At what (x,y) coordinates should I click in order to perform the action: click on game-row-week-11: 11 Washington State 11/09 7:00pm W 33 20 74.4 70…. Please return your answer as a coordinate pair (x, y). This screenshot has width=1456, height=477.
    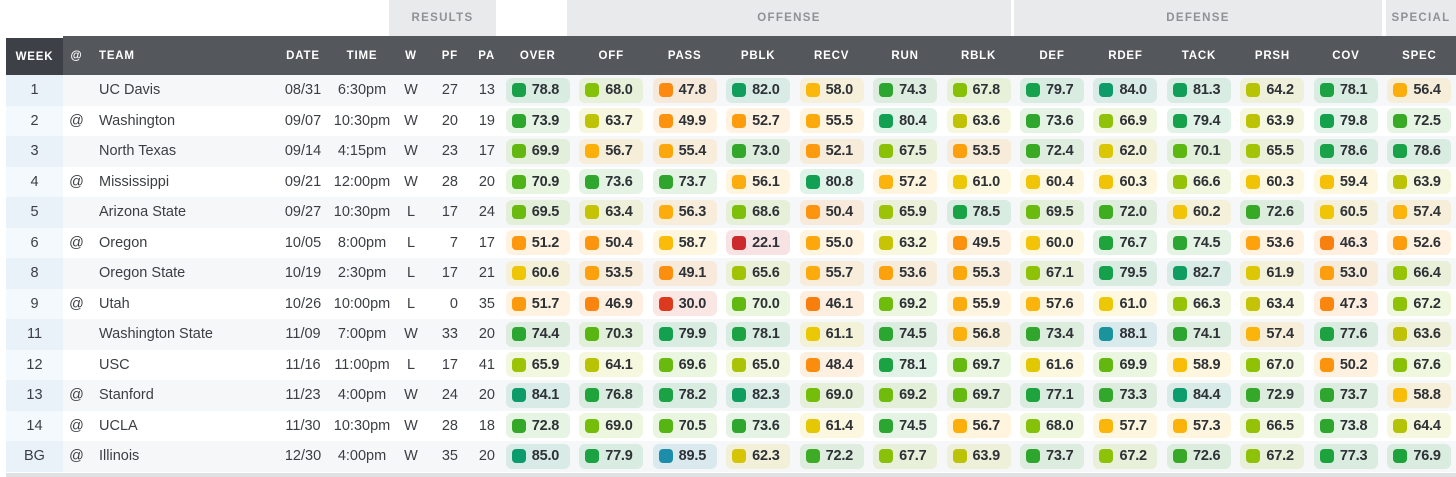
    Looking at the image, I should click on (731, 334).